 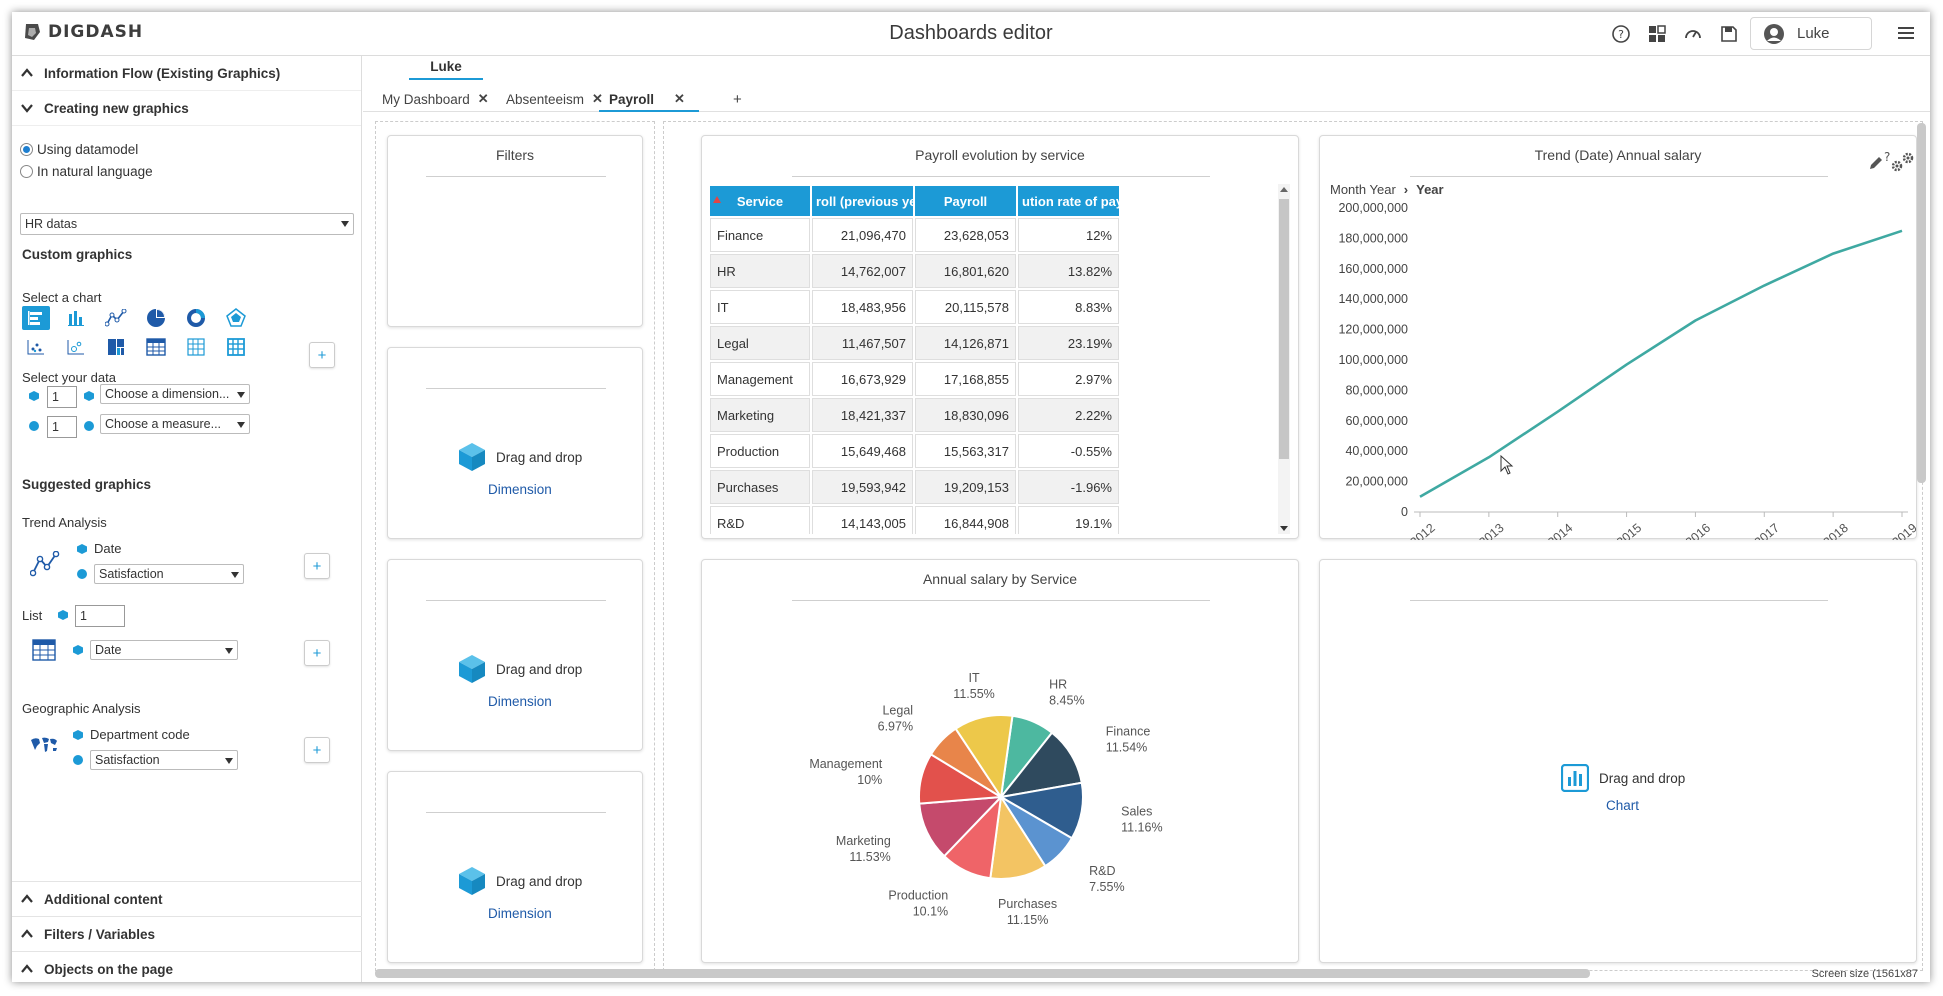 What do you see at coordinates (1729, 34) in the screenshot?
I see `save-icon` at bounding box center [1729, 34].